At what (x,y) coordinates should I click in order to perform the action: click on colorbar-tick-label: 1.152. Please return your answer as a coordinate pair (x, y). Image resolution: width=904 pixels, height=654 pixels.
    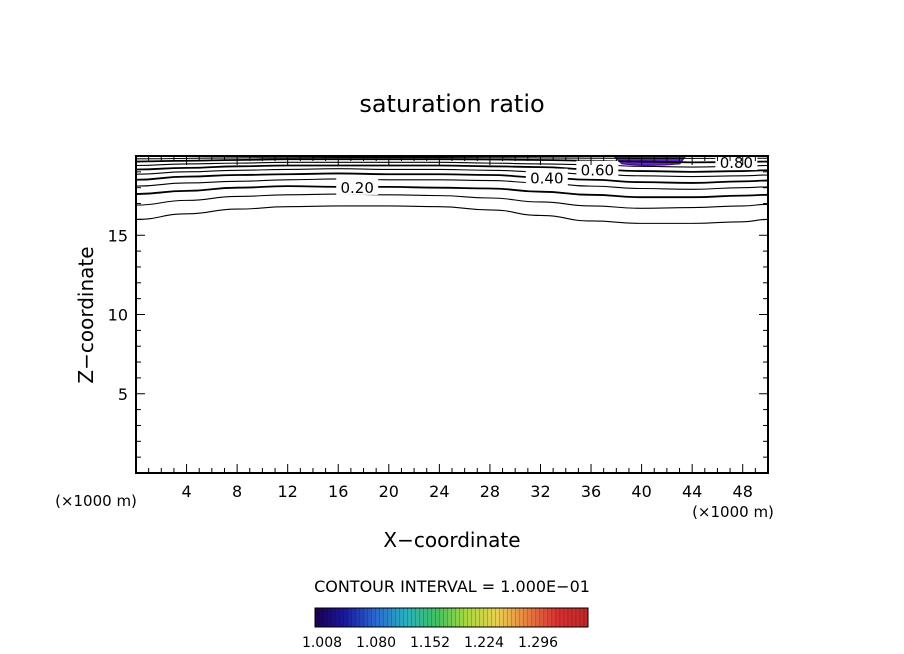
    Looking at the image, I should click on (430, 643).